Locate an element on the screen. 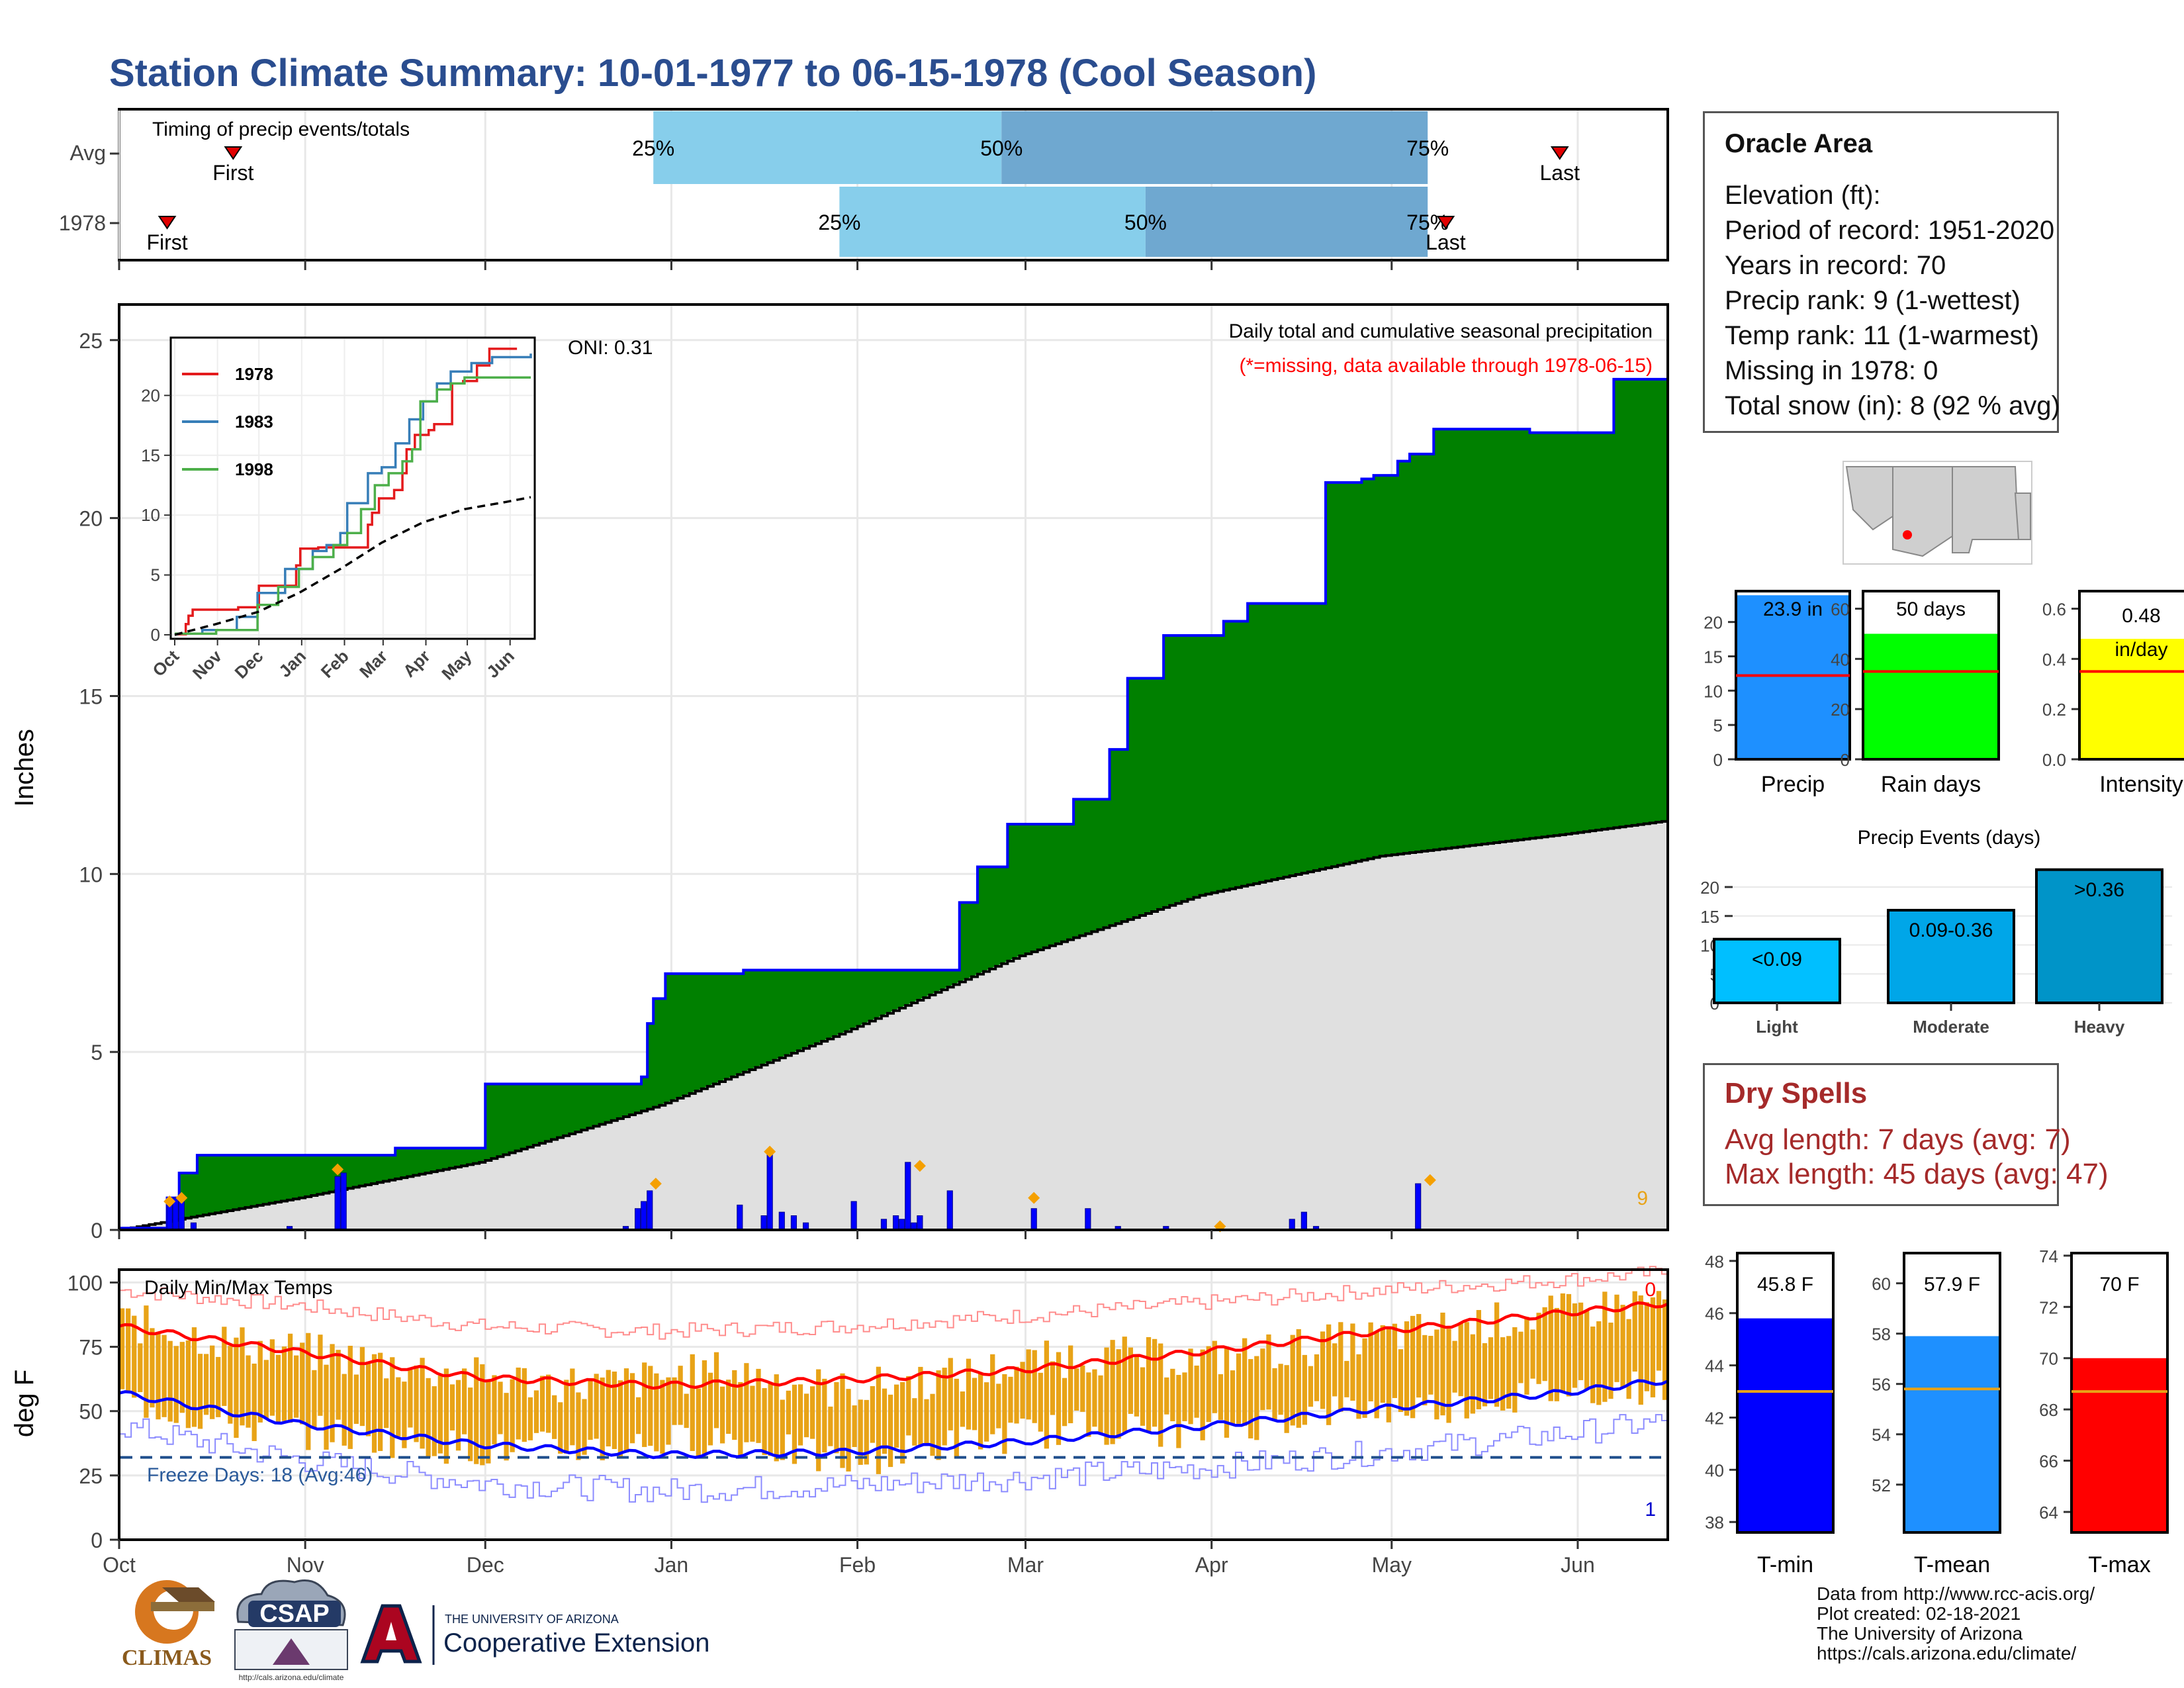 This screenshot has height=1688, width=2184. timing-last-label: Last is located at coordinates (1560, 173).